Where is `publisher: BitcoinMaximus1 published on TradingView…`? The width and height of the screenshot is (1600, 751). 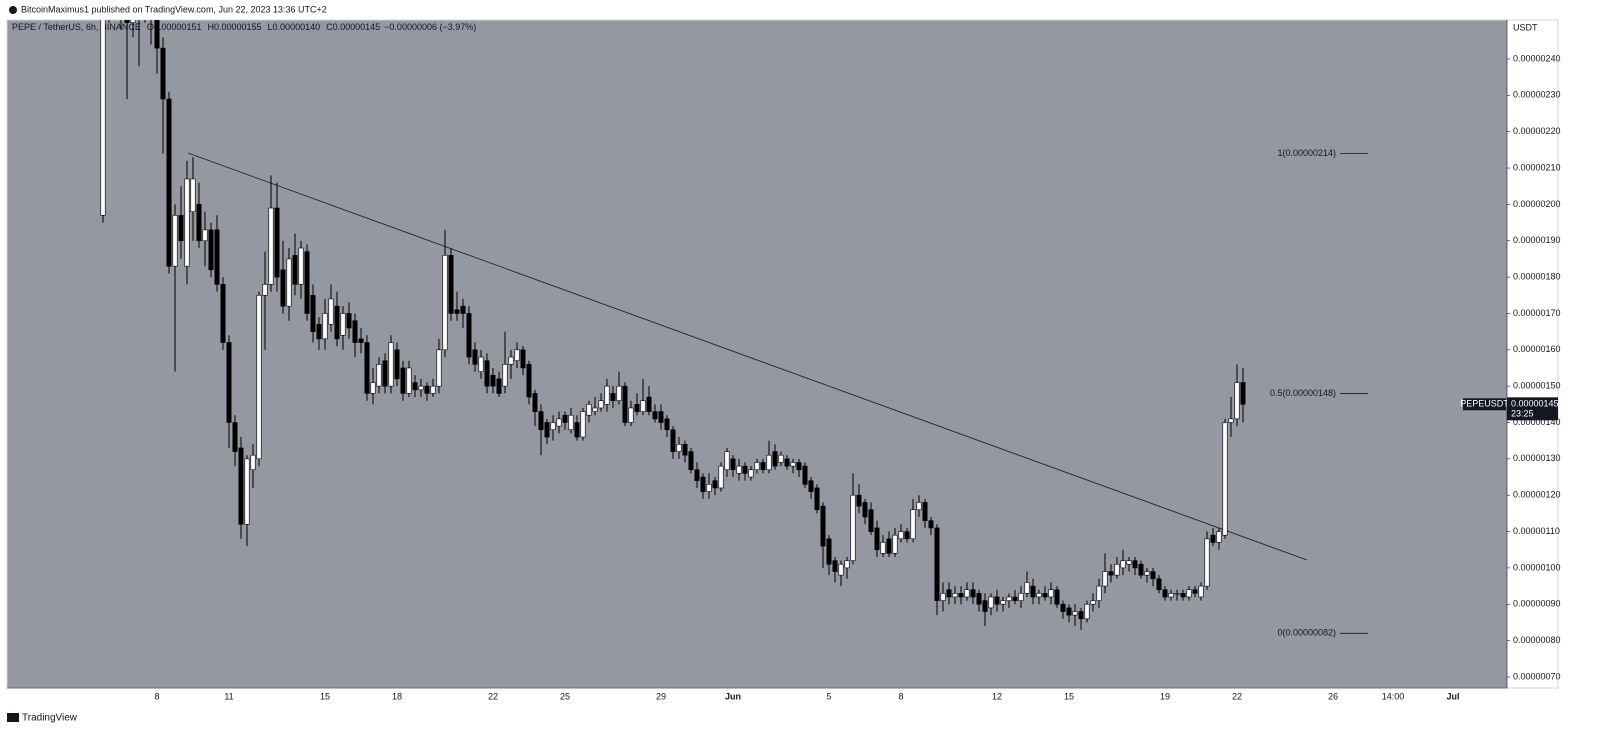 publisher: BitcoinMaximus1 published on TradingView… is located at coordinates (174, 9).